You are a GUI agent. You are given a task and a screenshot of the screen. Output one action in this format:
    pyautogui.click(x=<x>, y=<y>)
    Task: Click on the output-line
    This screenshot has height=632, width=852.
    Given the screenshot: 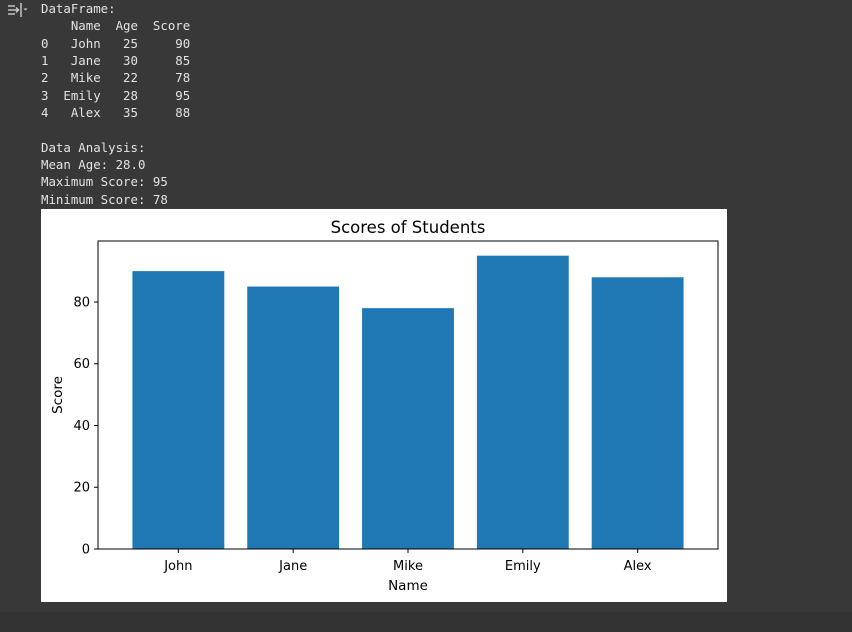 What is the action you would take?
    pyautogui.click(x=441, y=129)
    